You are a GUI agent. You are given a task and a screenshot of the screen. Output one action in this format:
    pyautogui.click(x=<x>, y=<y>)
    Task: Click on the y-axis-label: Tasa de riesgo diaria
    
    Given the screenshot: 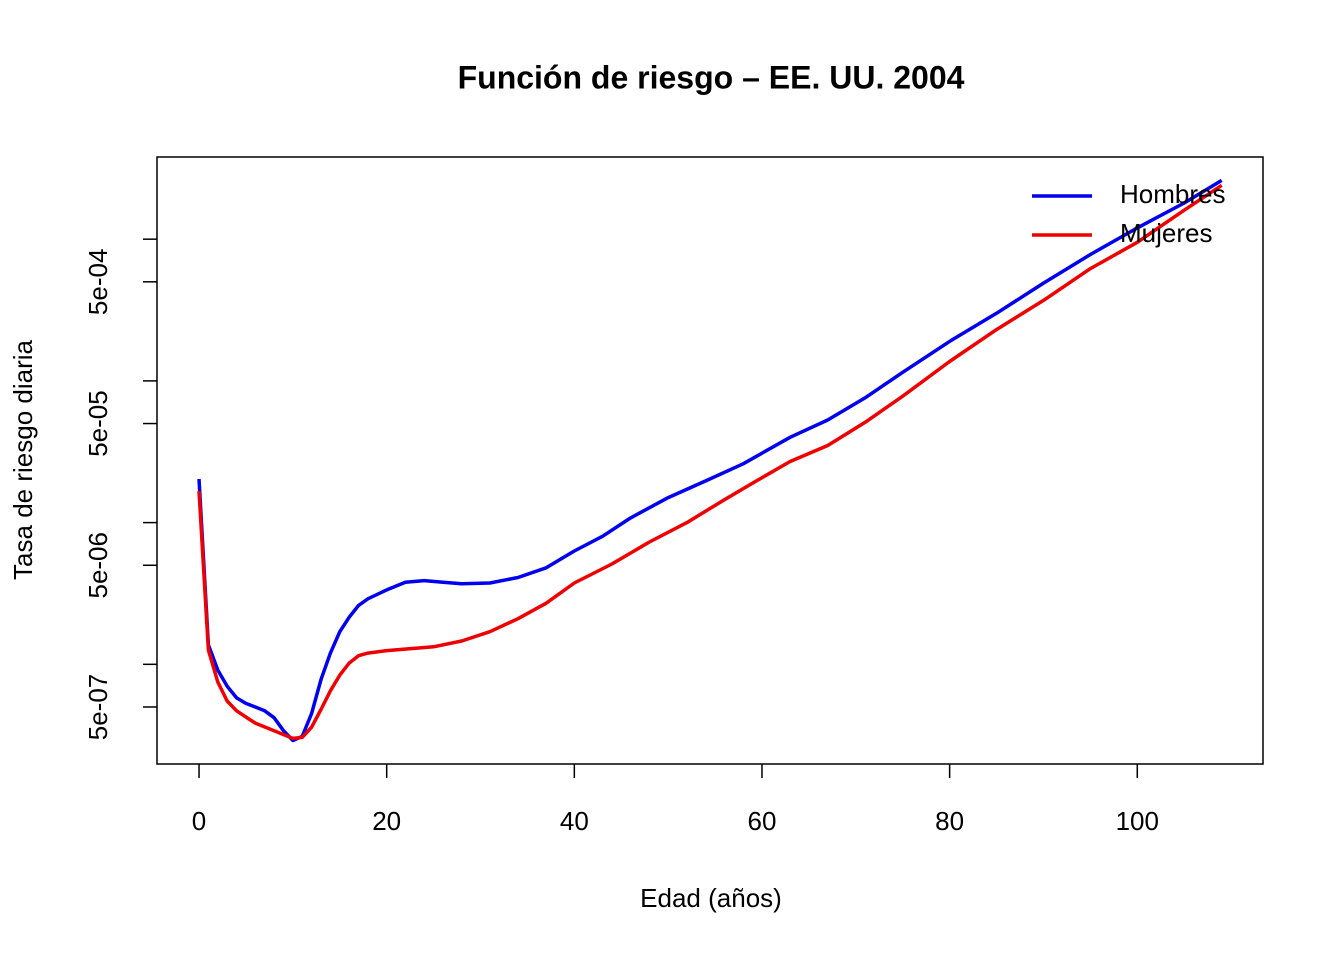 What is the action you would take?
    pyautogui.click(x=23, y=460)
    